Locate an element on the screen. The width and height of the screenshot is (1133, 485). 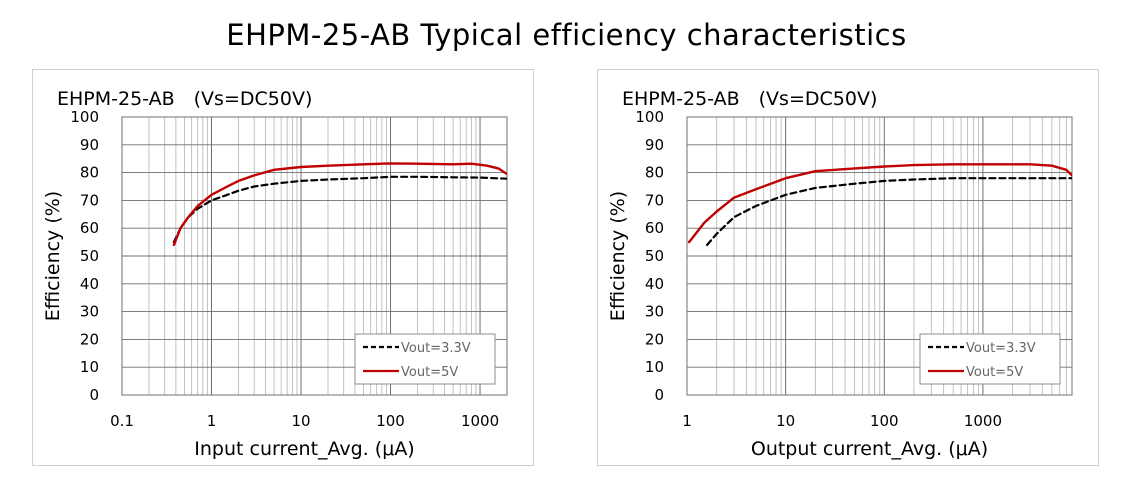
x-axis-label: Input current_Avg. (μA) is located at coordinates (304, 449).